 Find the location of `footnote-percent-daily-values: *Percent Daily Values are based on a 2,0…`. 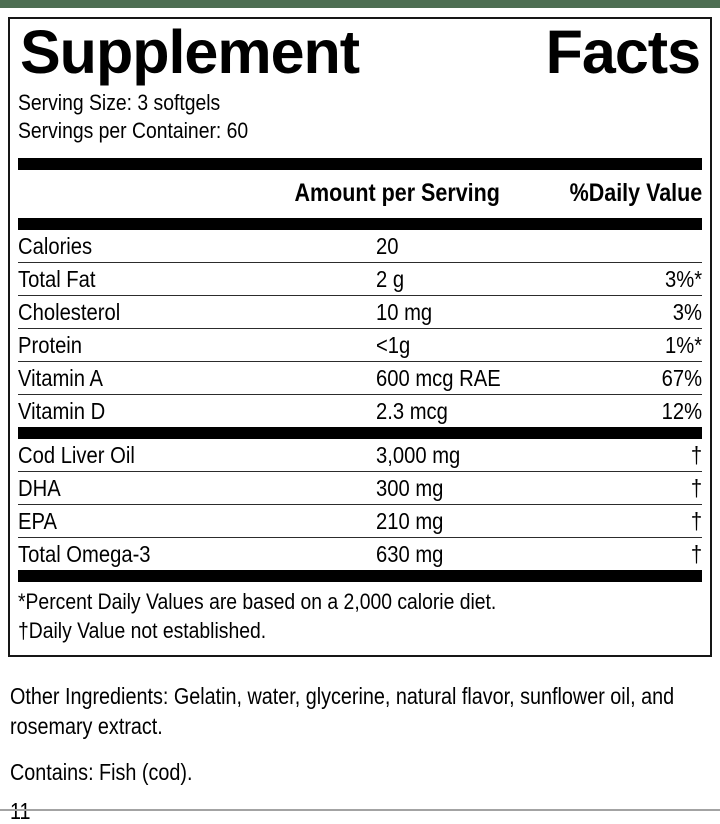

footnote-percent-daily-values: *Percent Daily Values are based on a 2,0… is located at coordinates (360, 601).